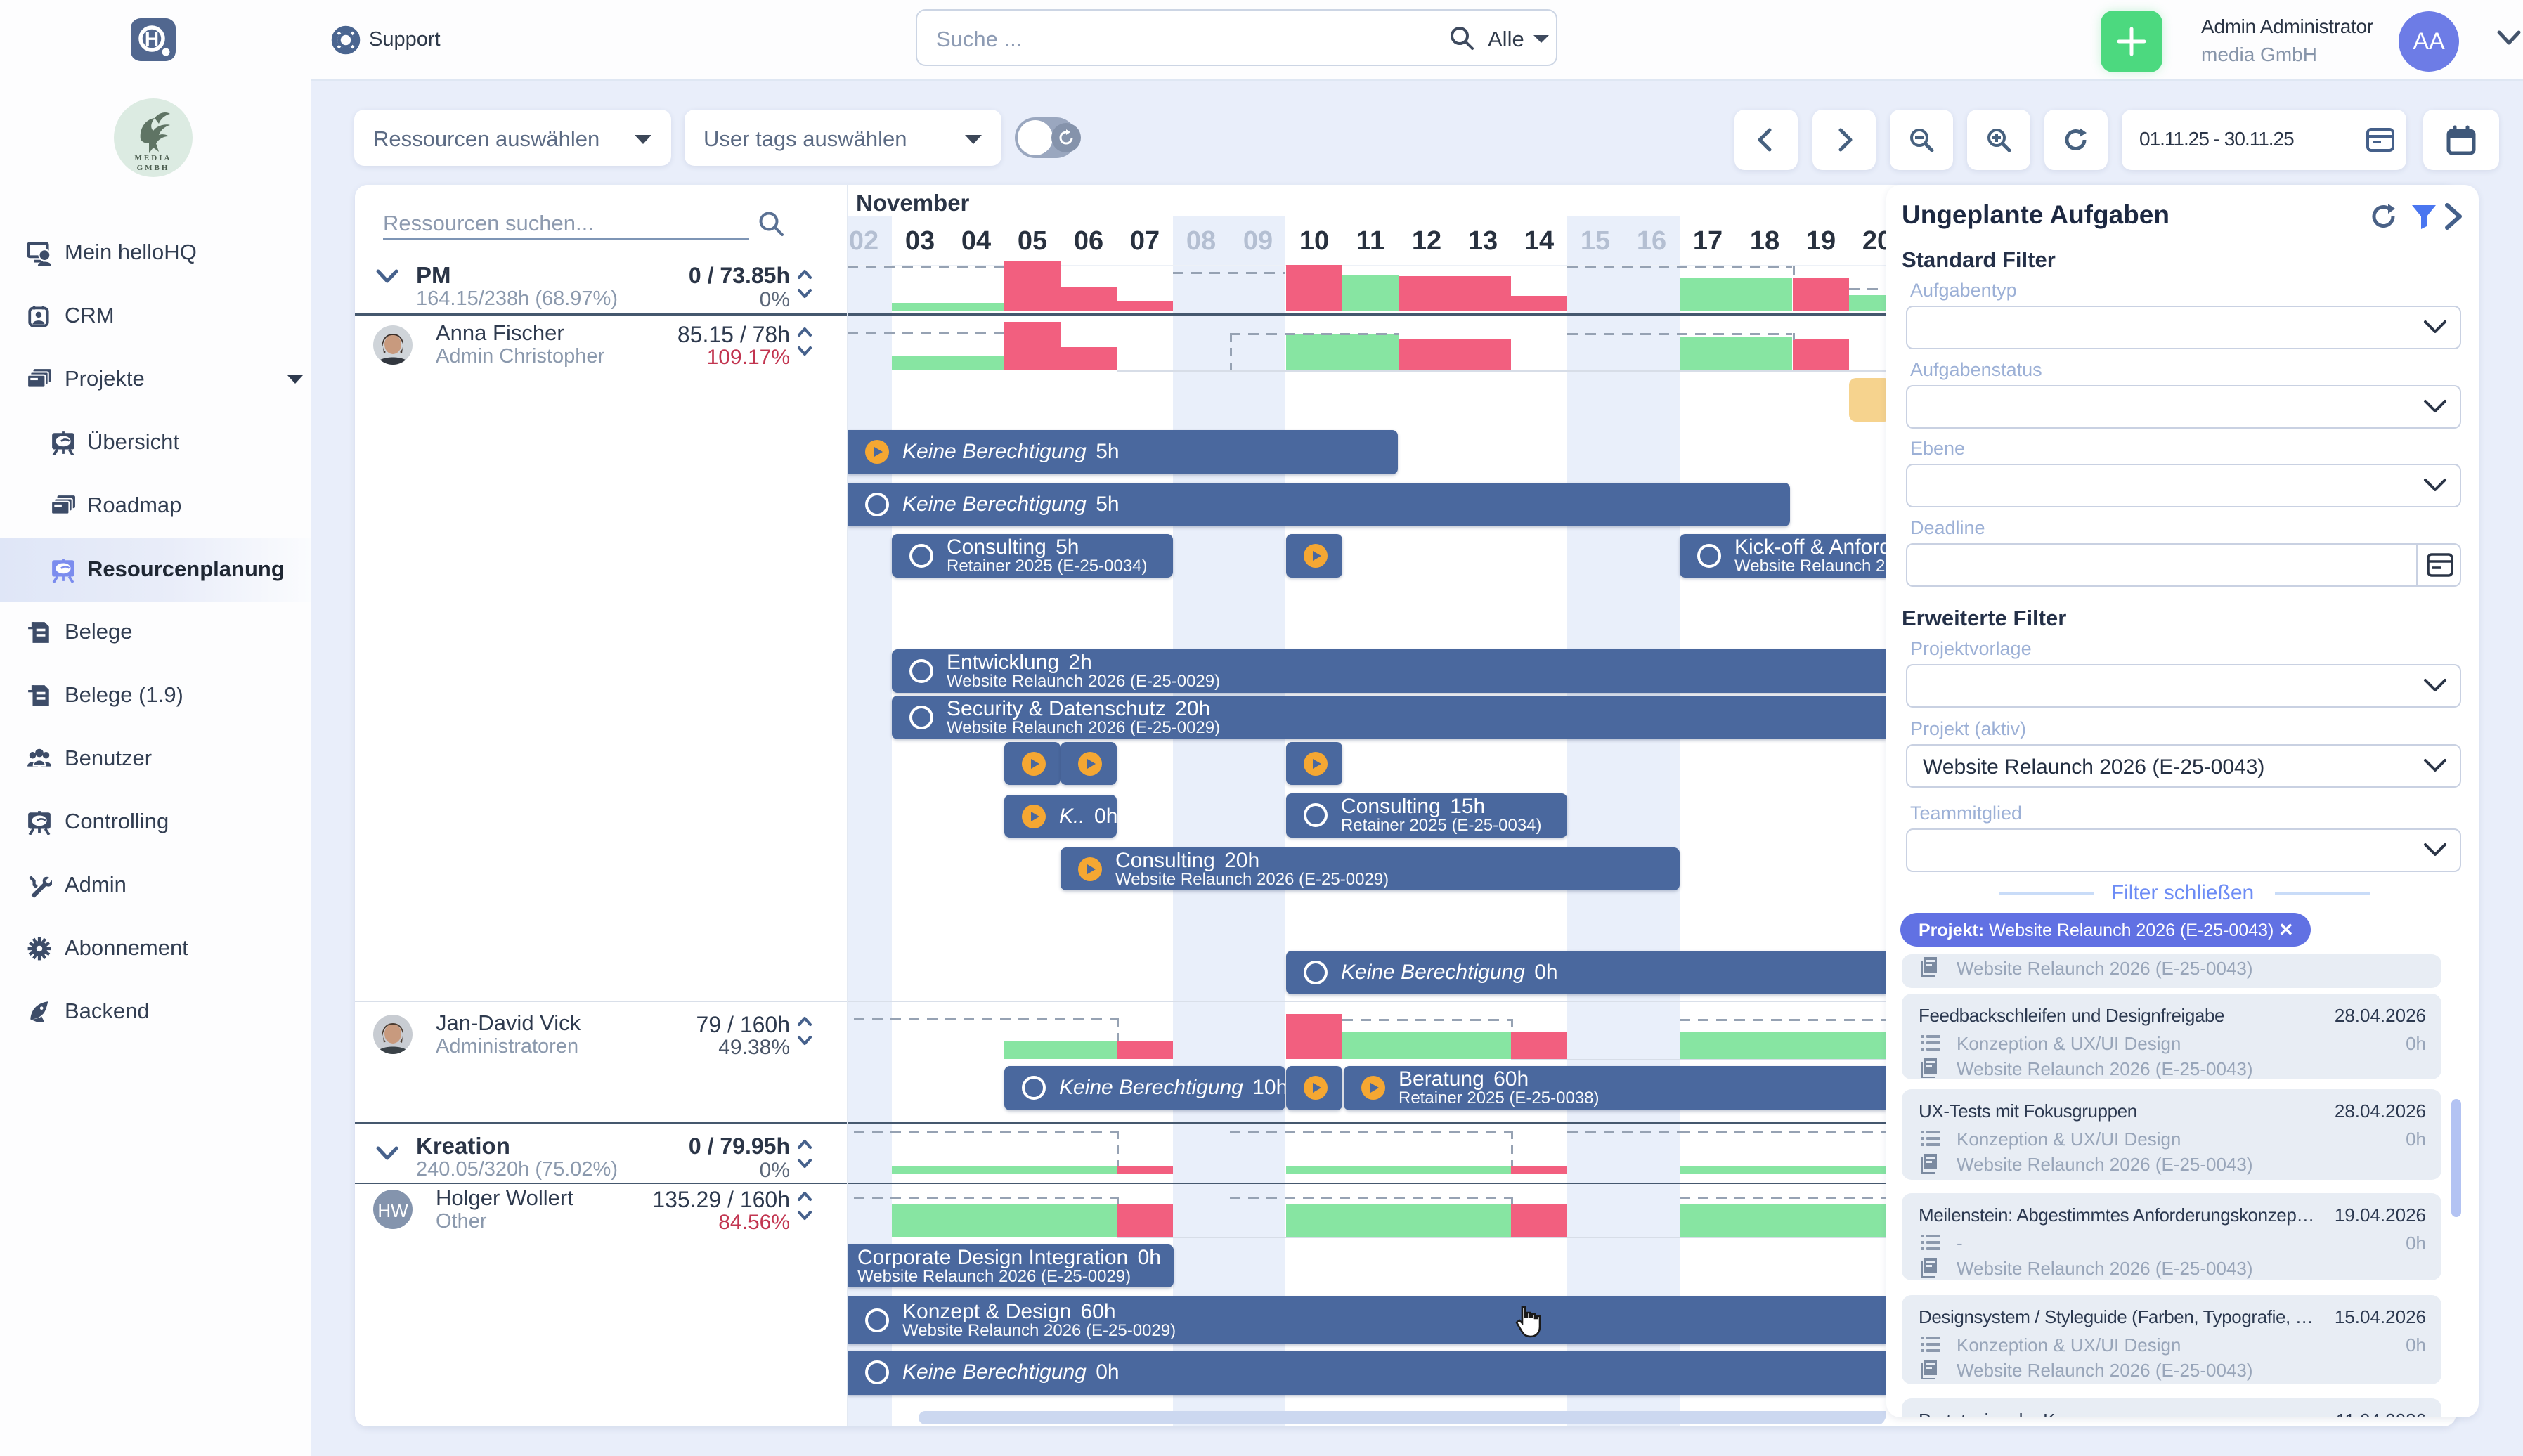 The image size is (2523, 1456). I want to click on svg-text: MEDIA, so click(153, 158).